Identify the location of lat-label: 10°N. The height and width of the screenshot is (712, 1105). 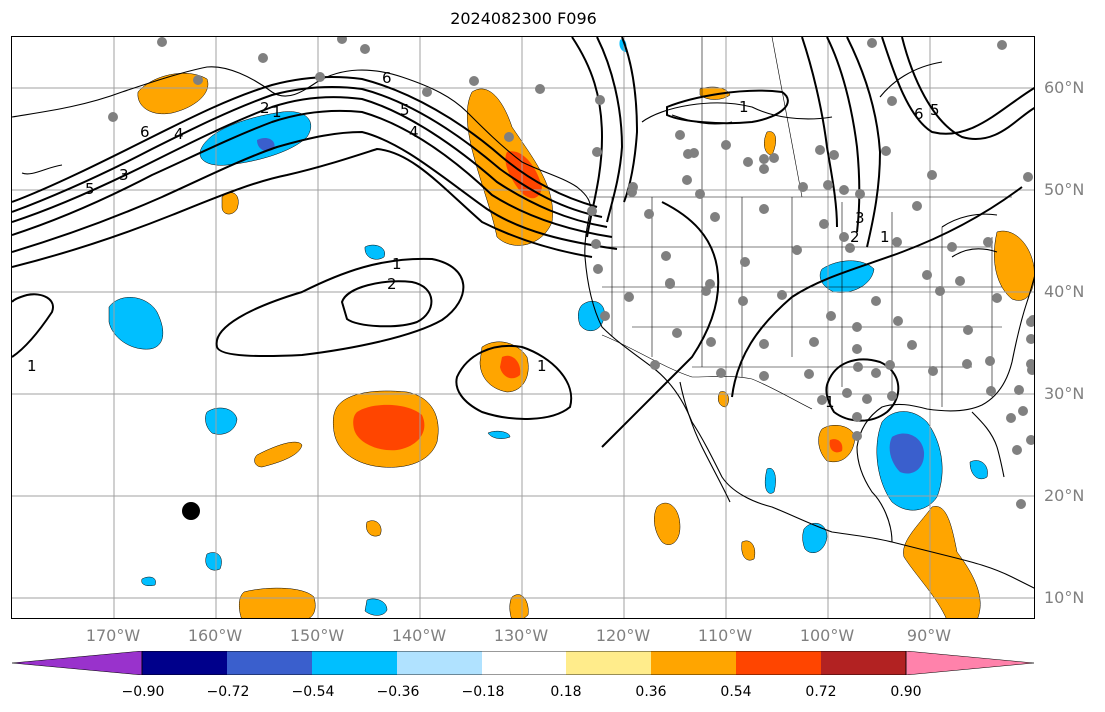
(1064, 597).